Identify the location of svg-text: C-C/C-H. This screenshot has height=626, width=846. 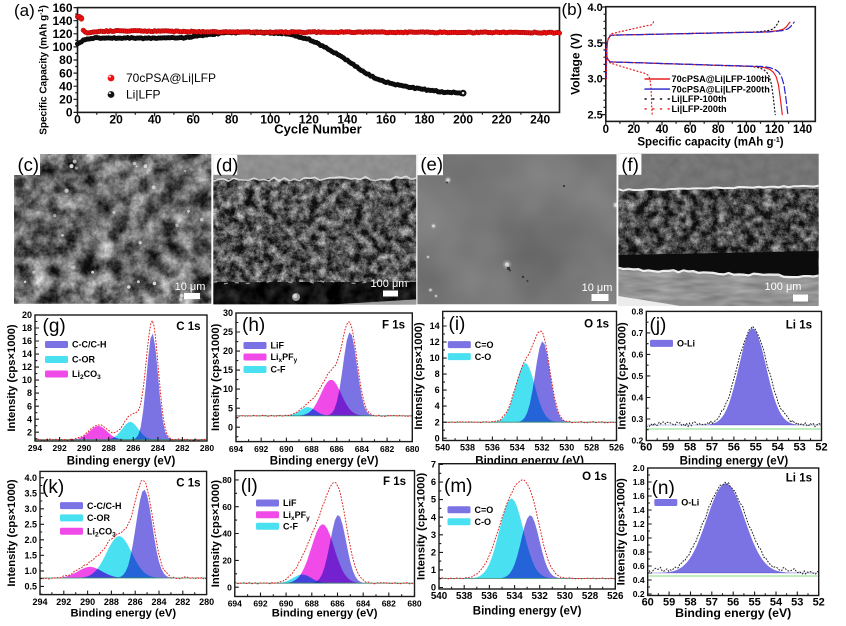
(104, 506).